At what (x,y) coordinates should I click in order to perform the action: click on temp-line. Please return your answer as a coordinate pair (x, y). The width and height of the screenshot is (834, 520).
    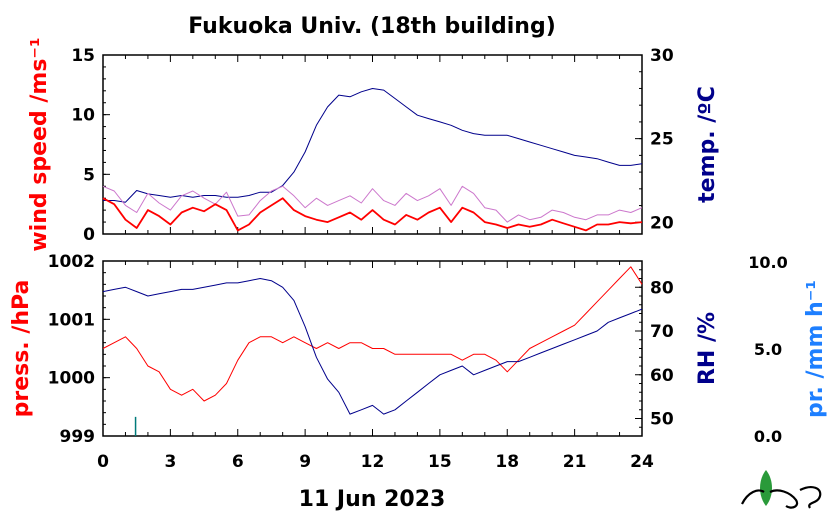
    Looking at the image, I should click on (373, 145).